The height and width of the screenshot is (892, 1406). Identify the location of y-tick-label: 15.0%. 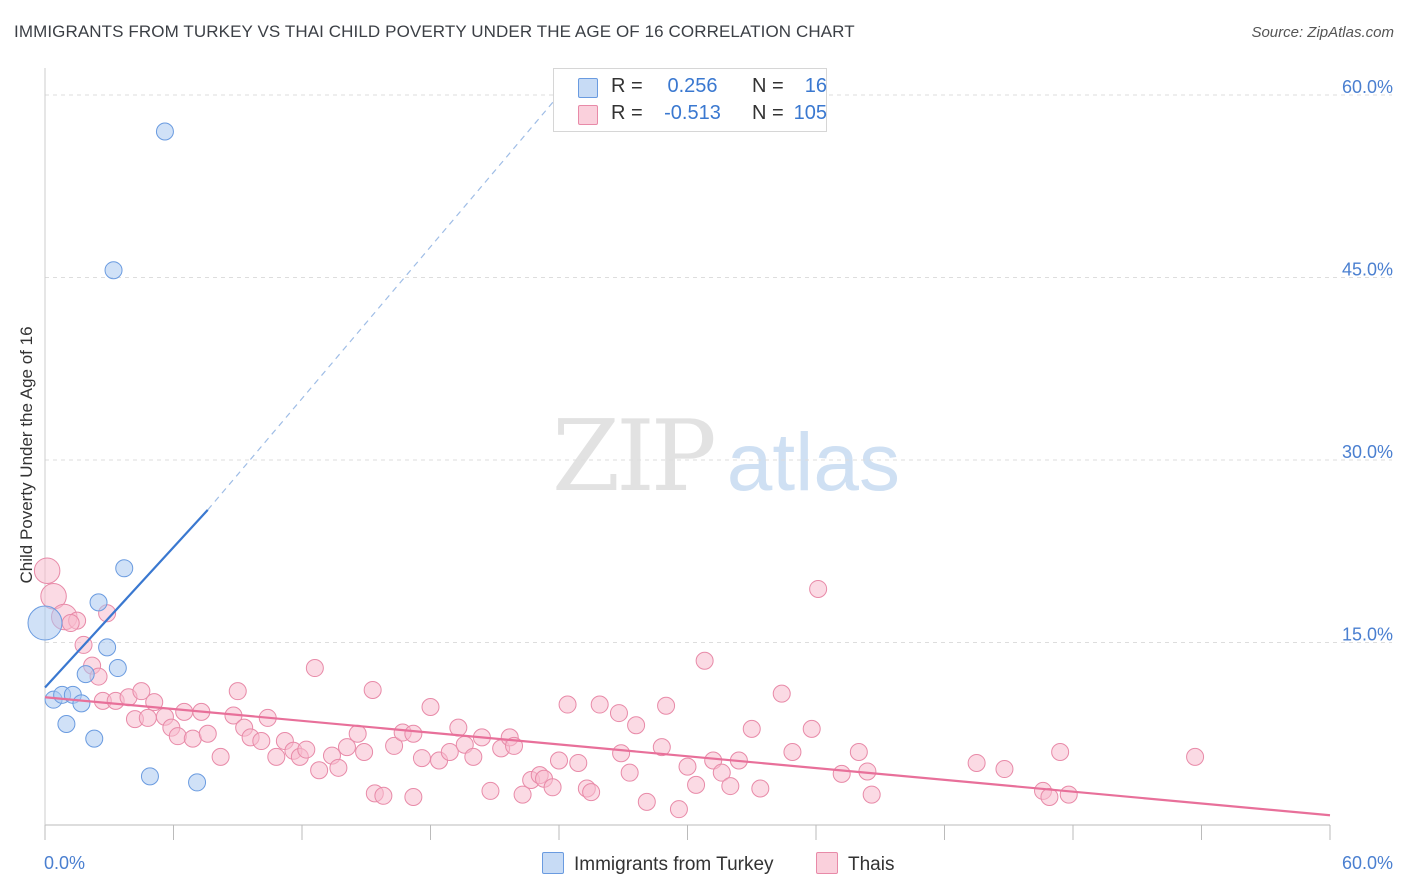
(1367, 635).